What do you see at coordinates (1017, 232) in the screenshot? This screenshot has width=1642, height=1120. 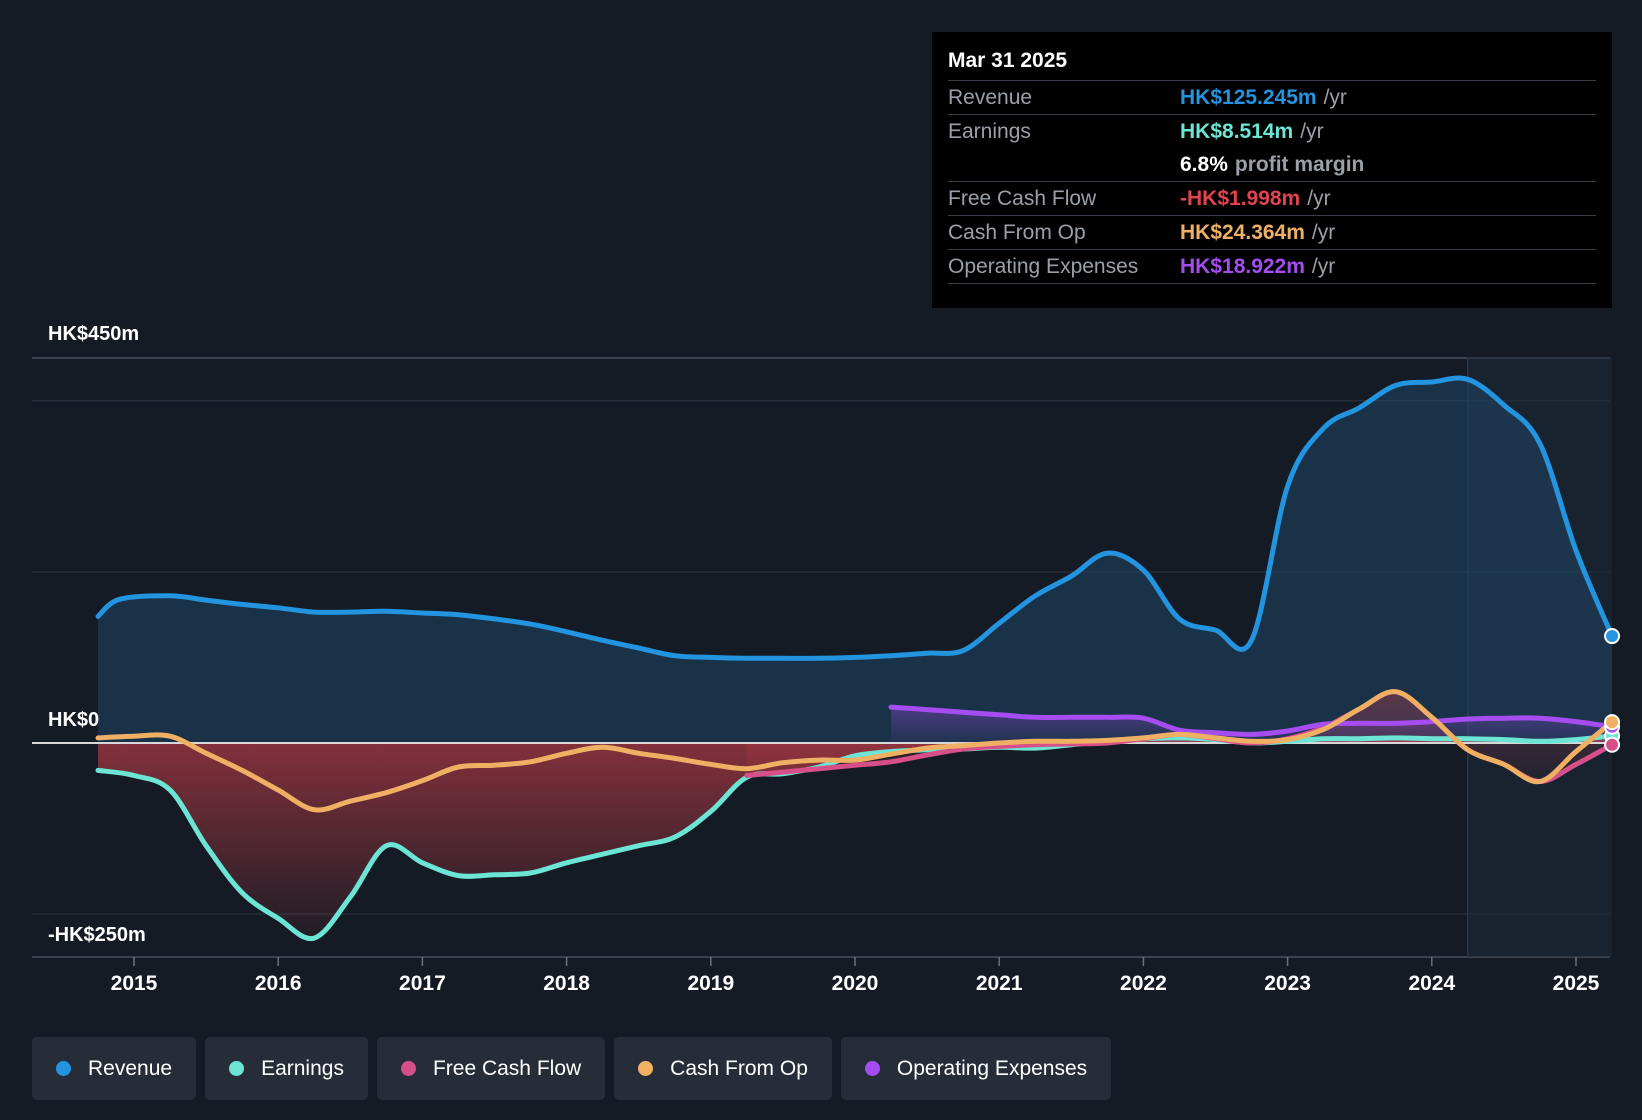 I see `tooltip-label: Cash From Op` at bounding box center [1017, 232].